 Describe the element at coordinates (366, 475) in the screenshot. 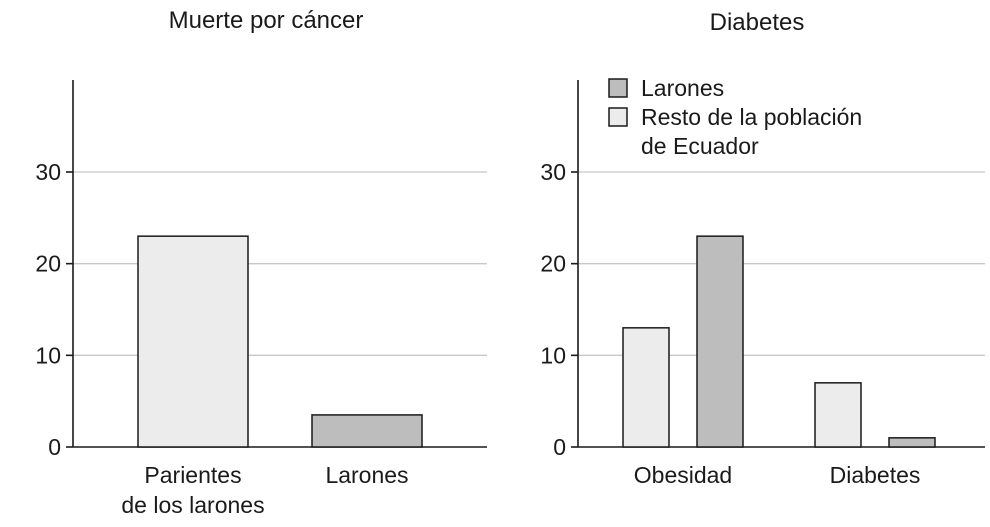

I see `x-tick-label: Larones` at that location.